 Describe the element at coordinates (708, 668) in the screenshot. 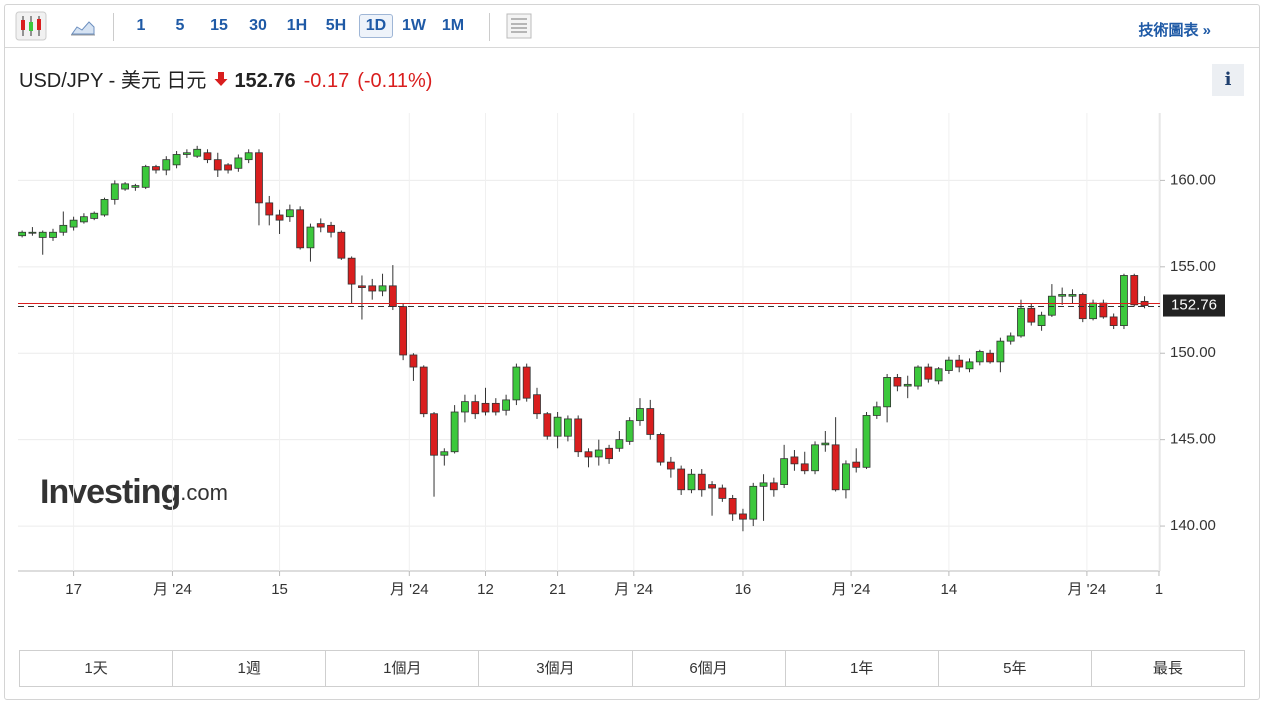

I see `range-button: 6個月` at that location.